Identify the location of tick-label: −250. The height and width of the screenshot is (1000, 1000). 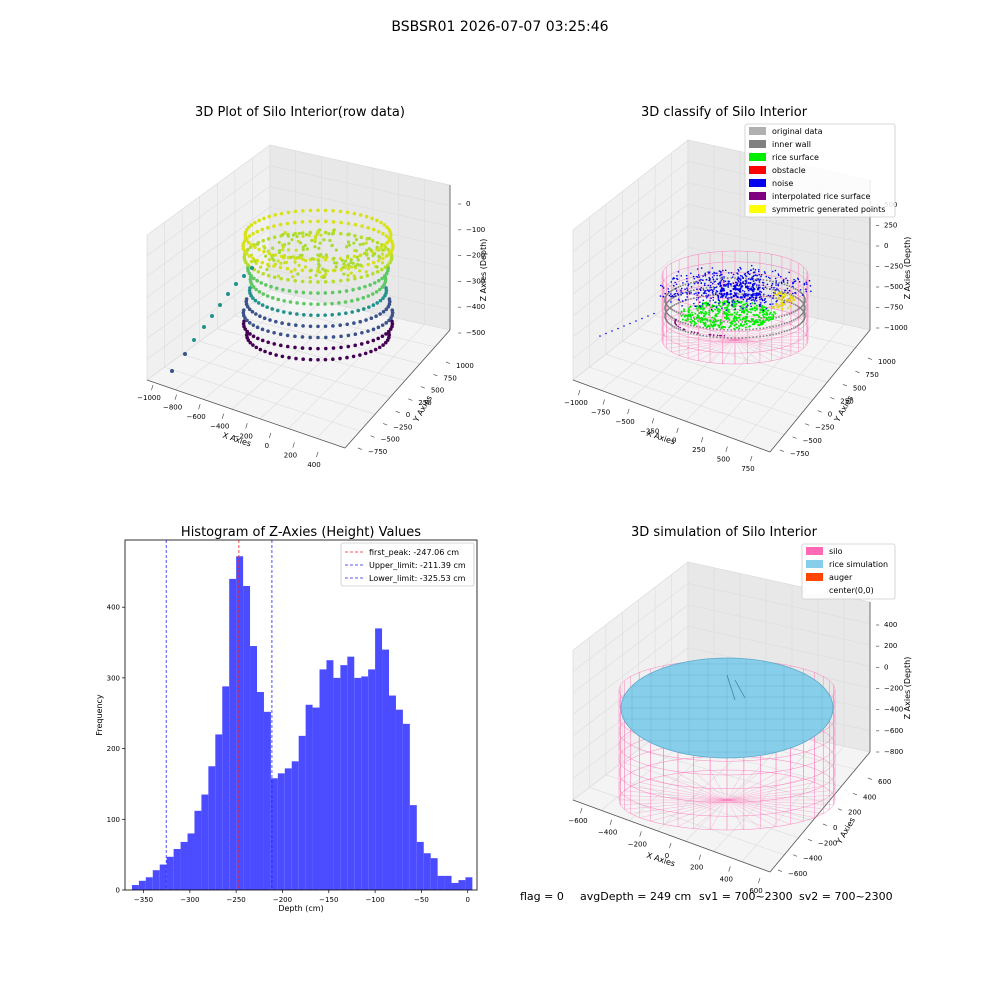
(236, 900).